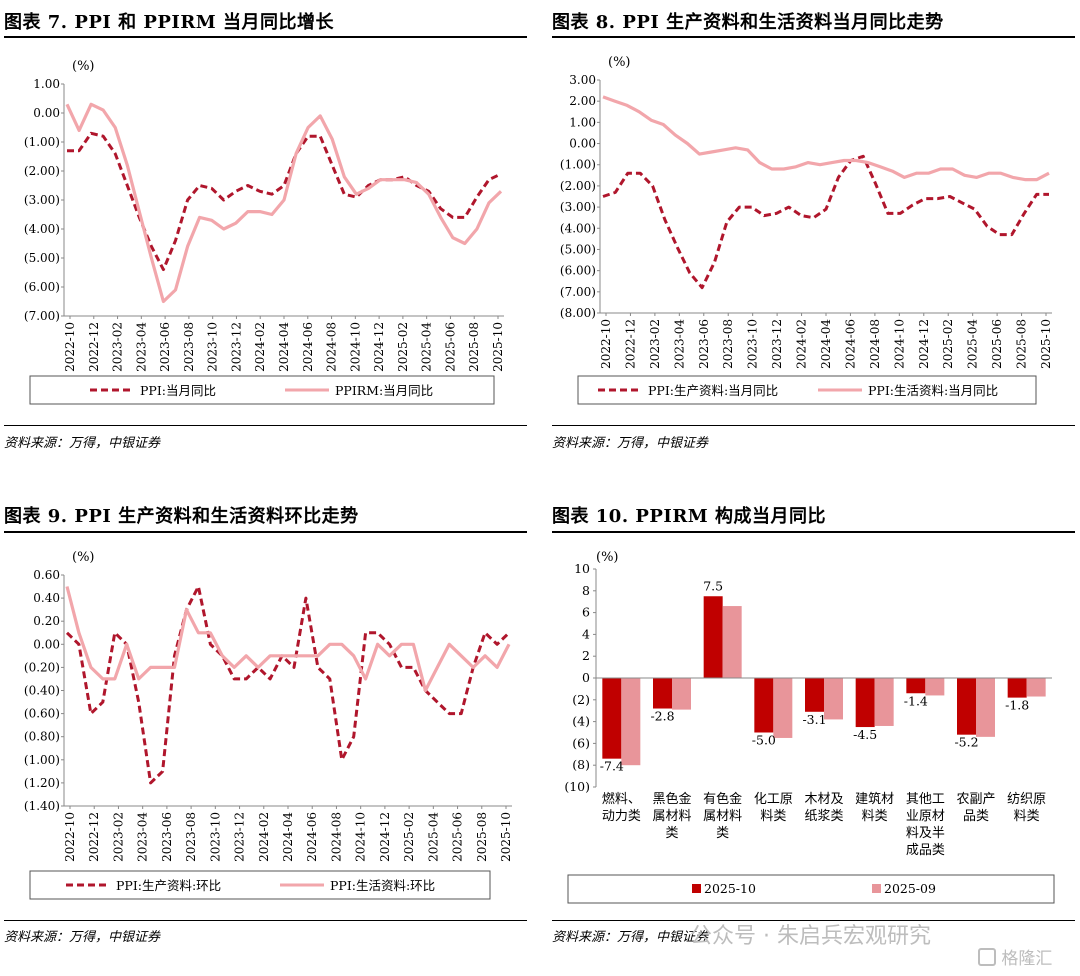 The height and width of the screenshot is (976, 1080). I want to click on legend-label: PPI:当月同比, so click(178, 390).